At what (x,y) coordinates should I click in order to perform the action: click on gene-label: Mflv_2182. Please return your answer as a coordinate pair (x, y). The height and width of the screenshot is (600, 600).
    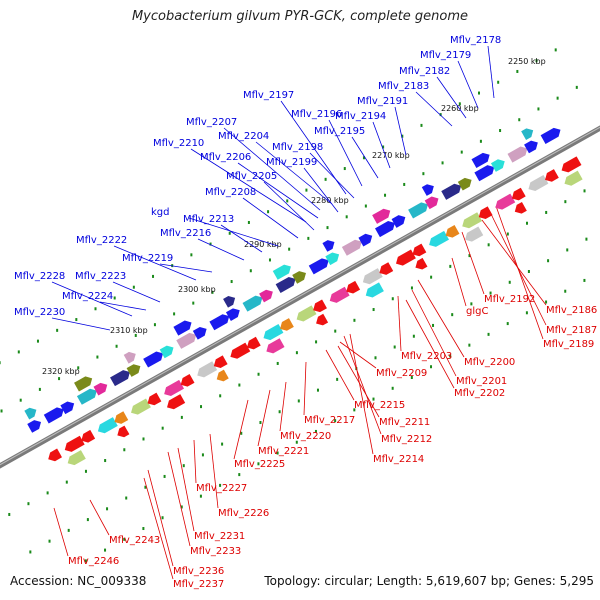
    Looking at the image, I should click on (424, 71).